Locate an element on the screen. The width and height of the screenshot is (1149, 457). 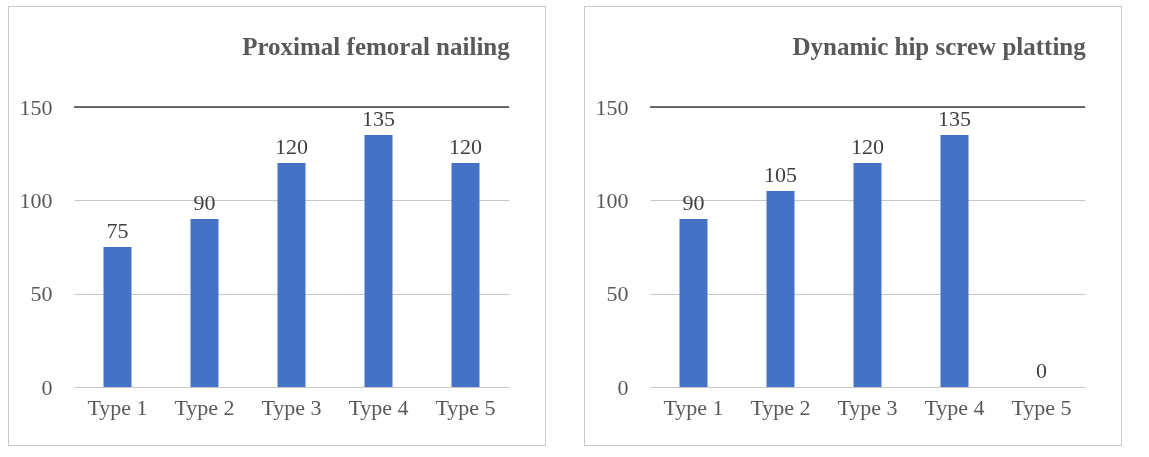
data-label: 105 is located at coordinates (780, 174).